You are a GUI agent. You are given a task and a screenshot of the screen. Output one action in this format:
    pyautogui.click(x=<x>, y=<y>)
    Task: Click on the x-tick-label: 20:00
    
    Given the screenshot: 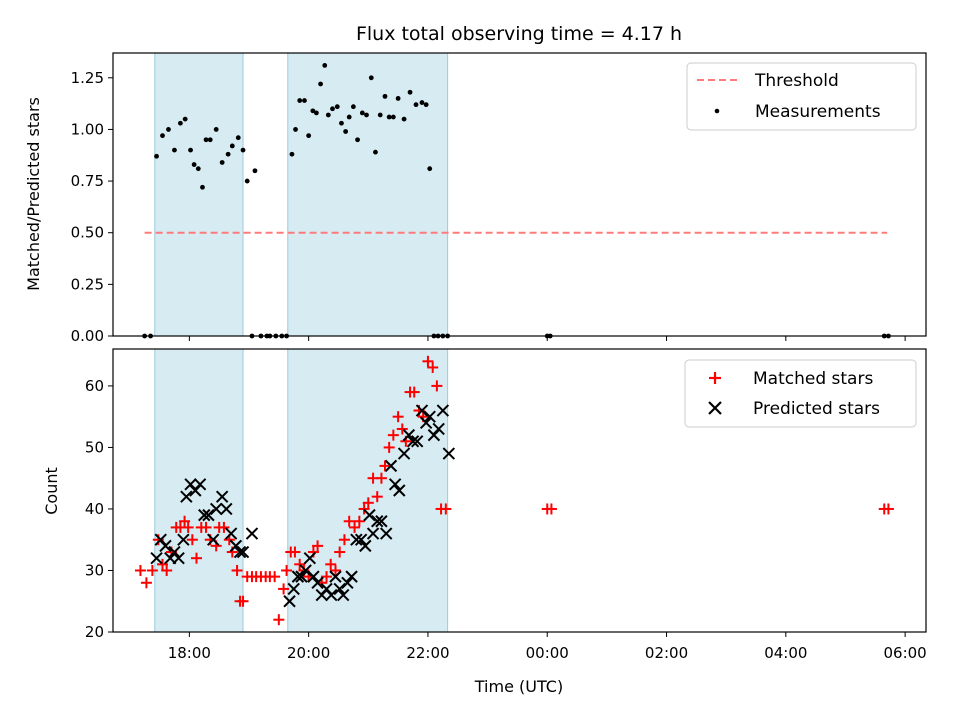 What is the action you would take?
    pyautogui.click(x=308, y=653)
    